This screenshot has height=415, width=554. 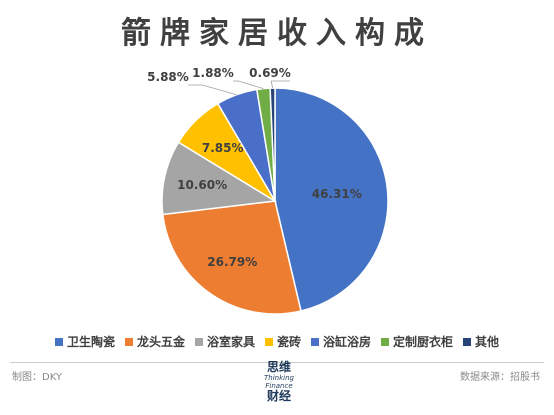 What do you see at coordinates (500, 377) in the screenshot?
I see `footer-source: 数据来源：招股书` at bounding box center [500, 377].